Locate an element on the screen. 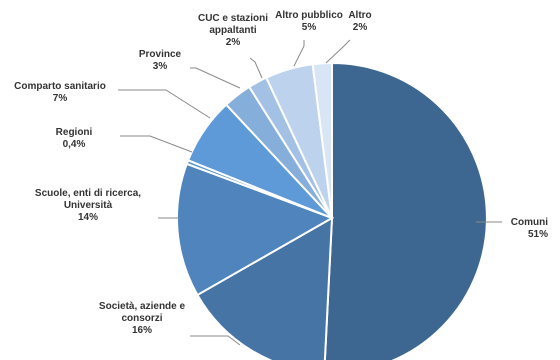 This screenshot has height=360, width=560. slice-value-label: 5% is located at coordinates (309, 27).